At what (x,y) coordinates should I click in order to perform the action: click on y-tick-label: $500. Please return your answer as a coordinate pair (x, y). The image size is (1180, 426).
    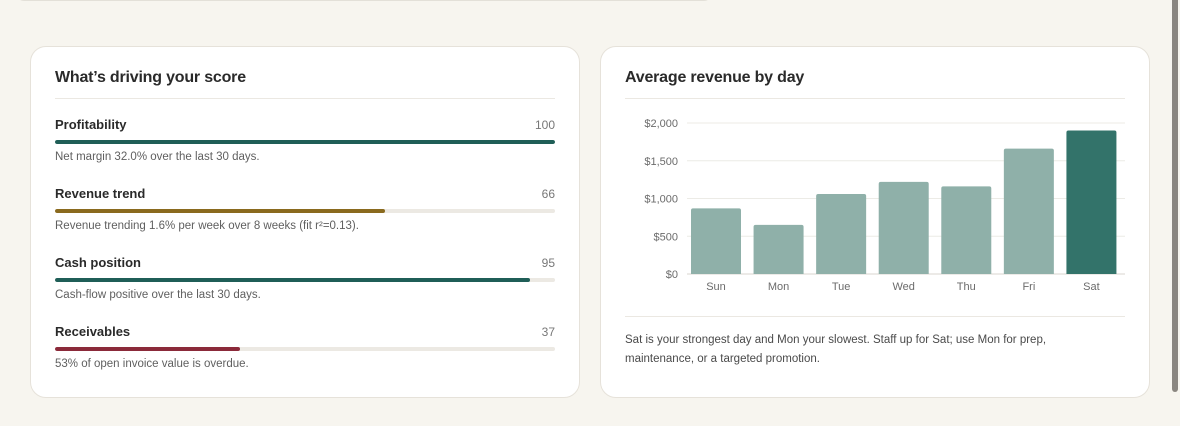
    Looking at the image, I should click on (666, 237).